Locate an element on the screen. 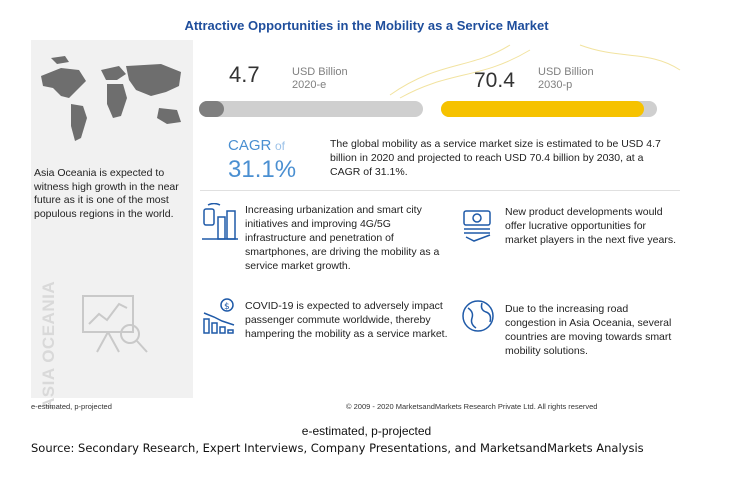 The width and height of the screenshot is (733, 495). footnote-abbreviations: e-estimated, p-projected is located at coordinates (71, 406).